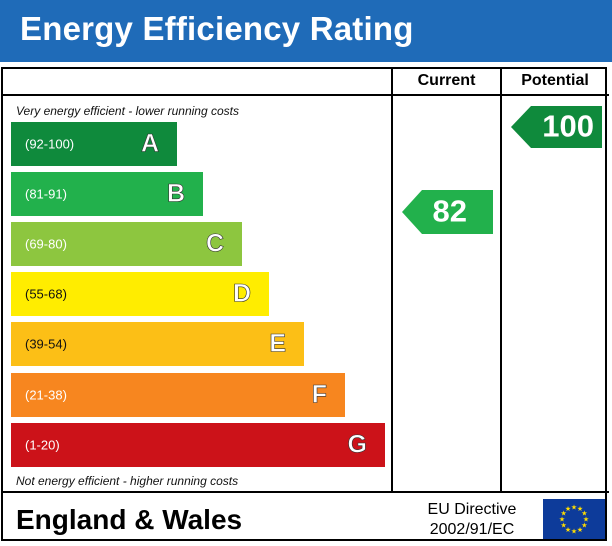  I want to click on band-letter: F, so click(319, 394).